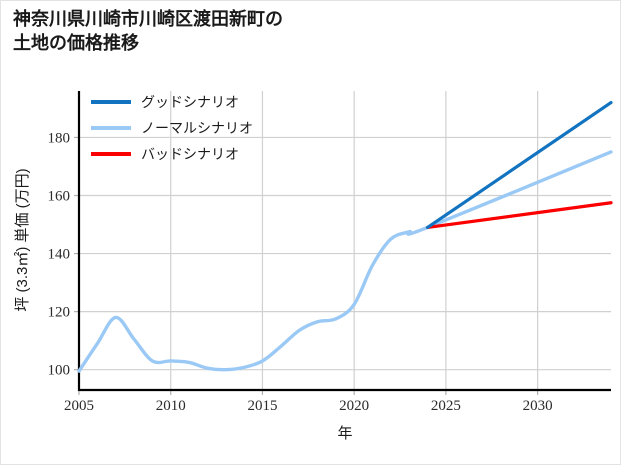 Image resolution: width=621 pixels, height=466 pixels. Describe the element at coordinates (344, 433) in the screenshot. I see `x-axis-title: 年` at that location.